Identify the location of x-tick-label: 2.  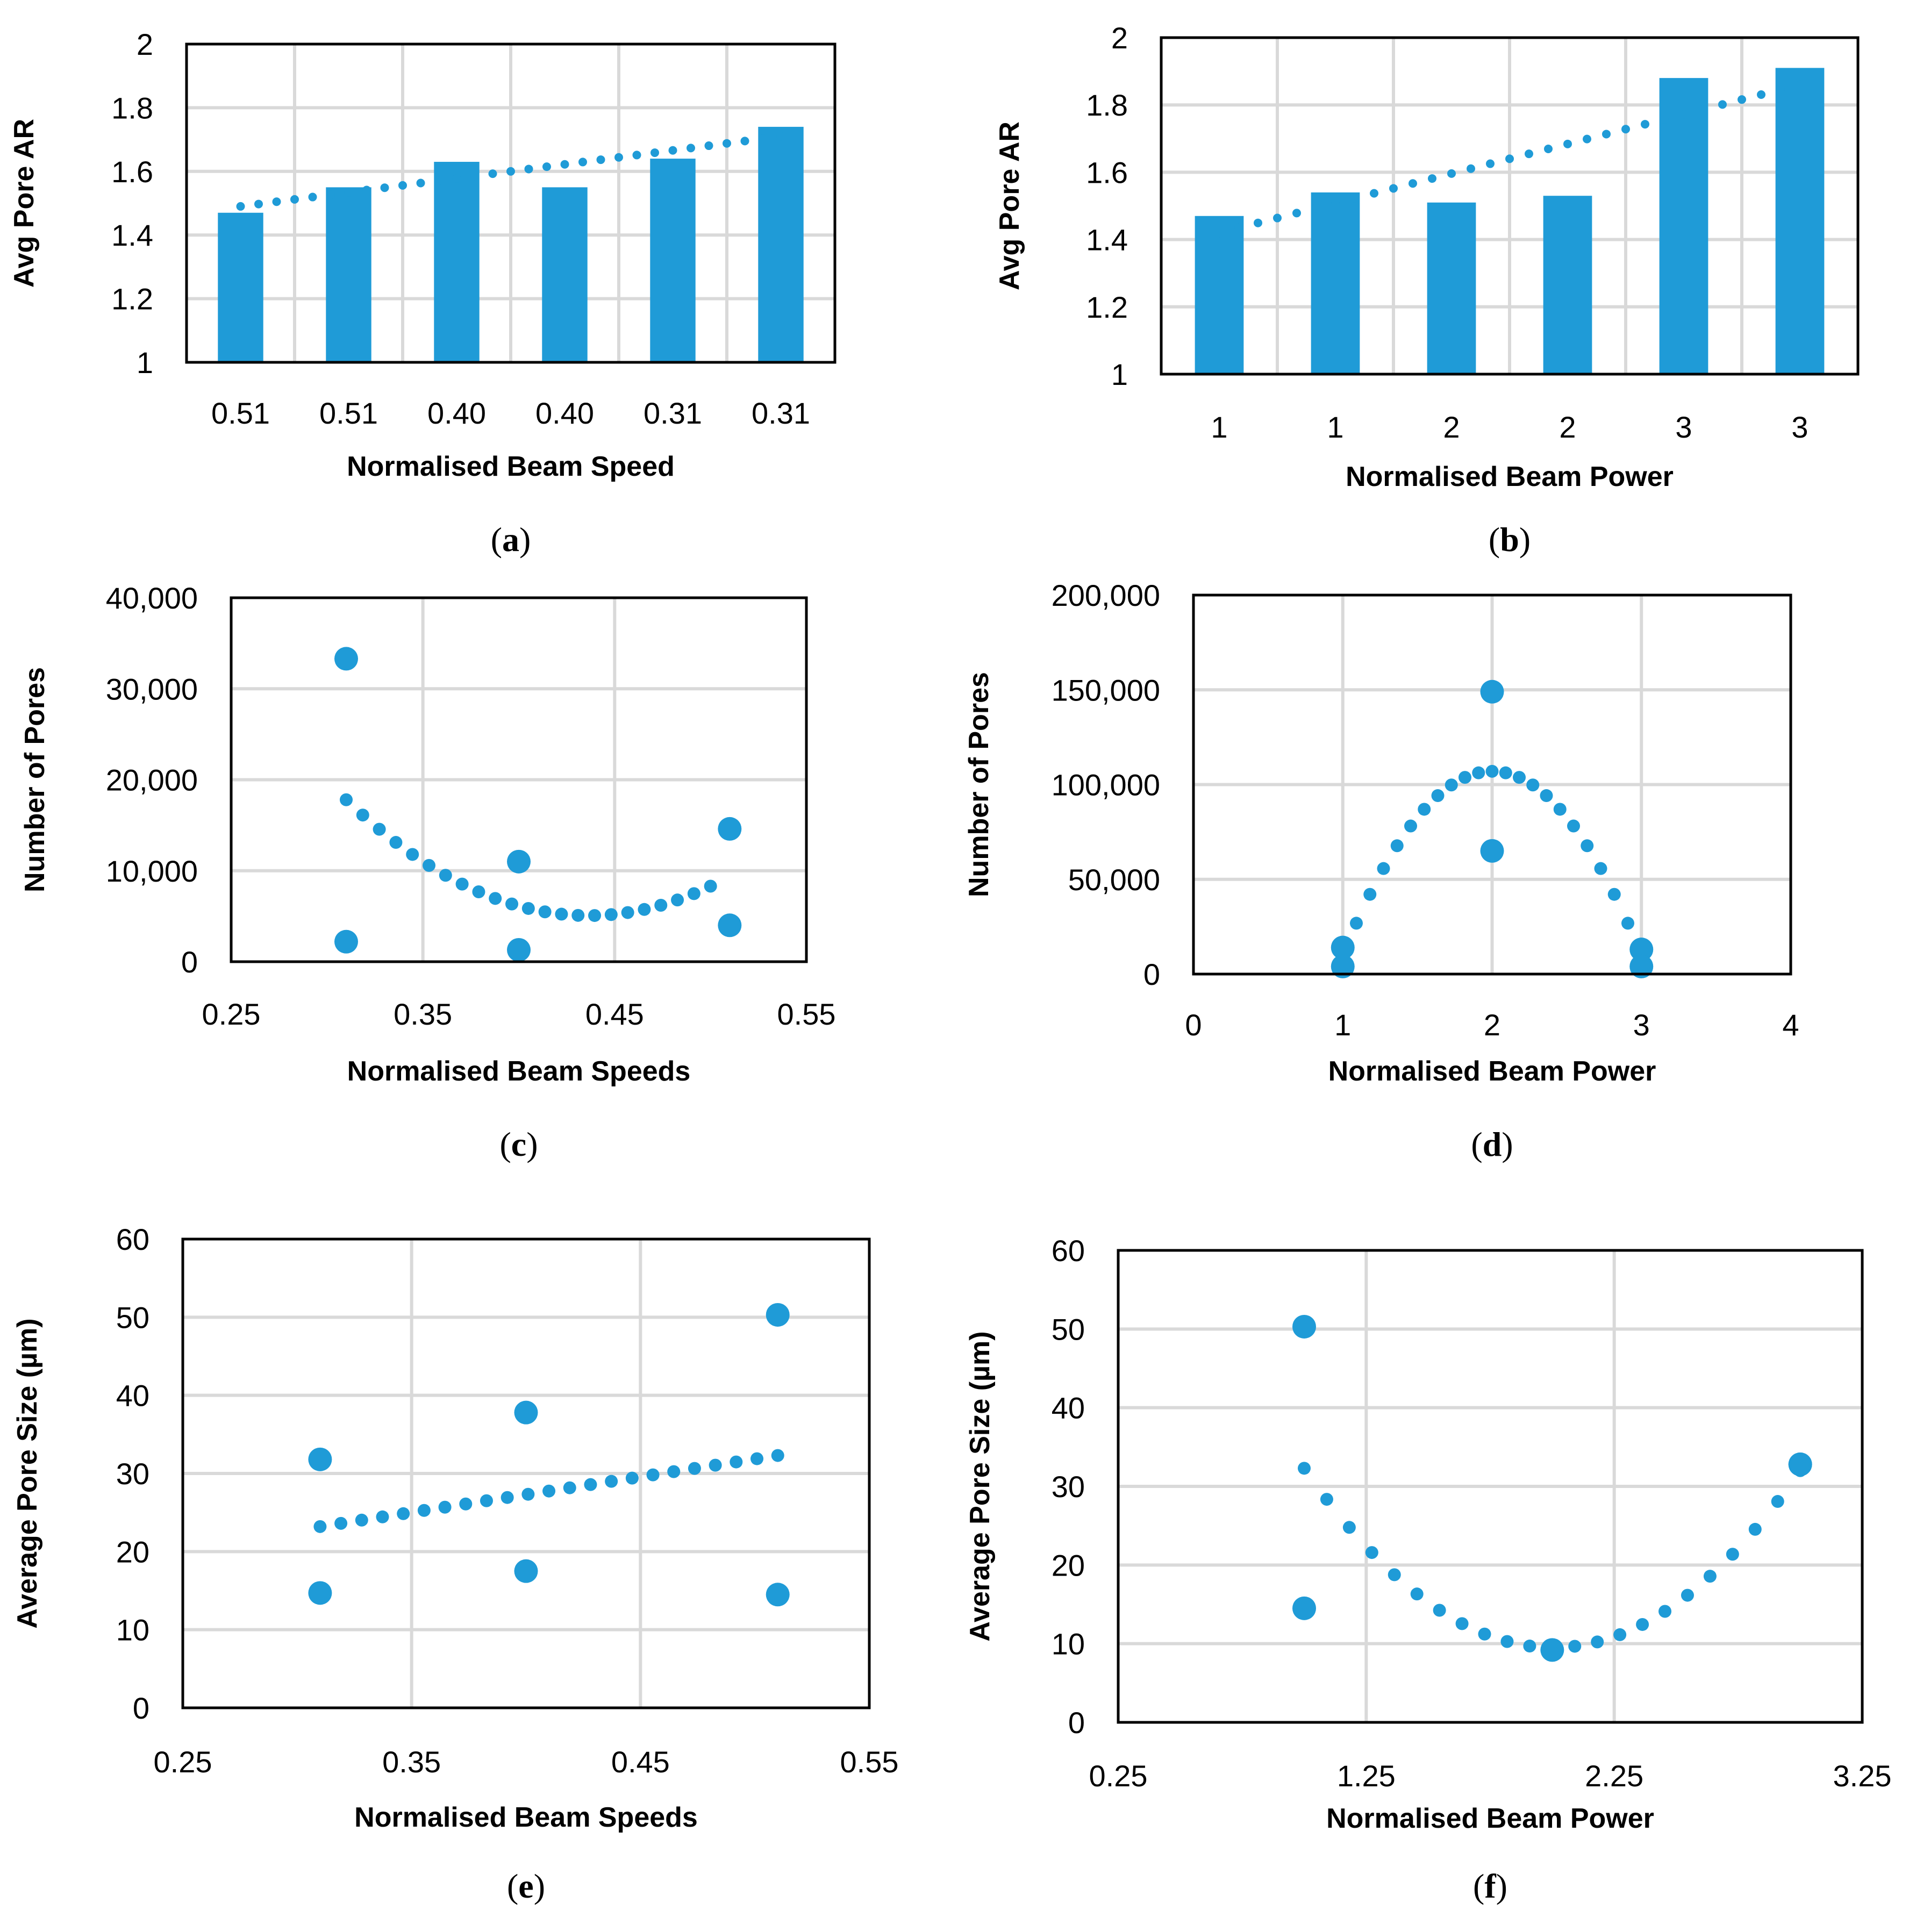
(1492, 1025).